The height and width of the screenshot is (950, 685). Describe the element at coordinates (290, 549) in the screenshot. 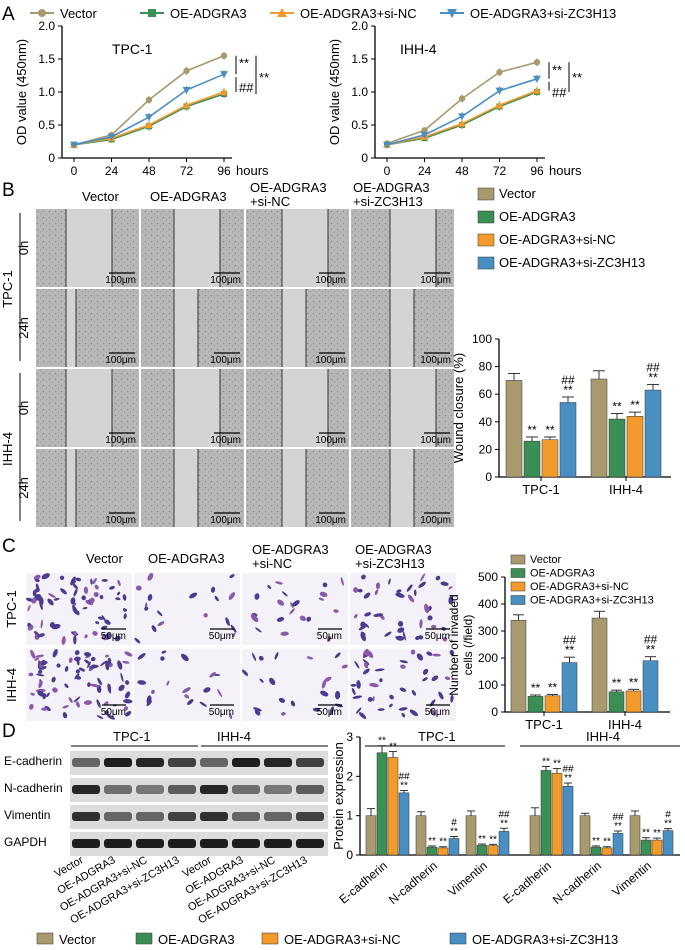

I see `col-header-line: OE-ADGRA3` at that location.